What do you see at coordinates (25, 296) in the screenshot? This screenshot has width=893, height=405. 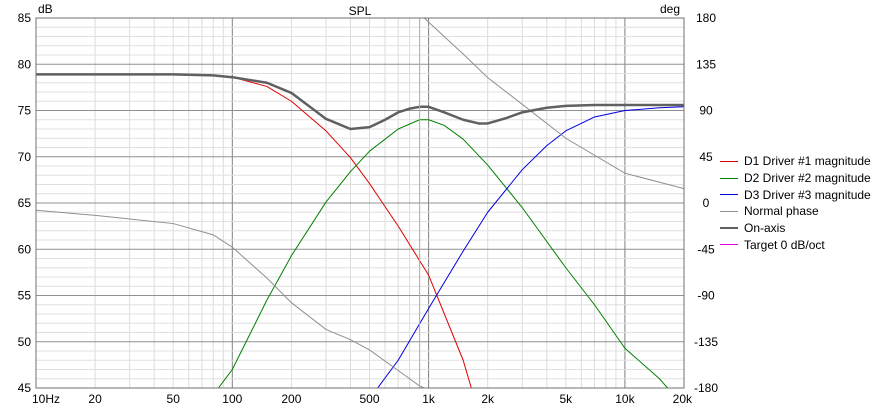 I see `y-tick-label-left: 55` at bounding box center [25, 296].